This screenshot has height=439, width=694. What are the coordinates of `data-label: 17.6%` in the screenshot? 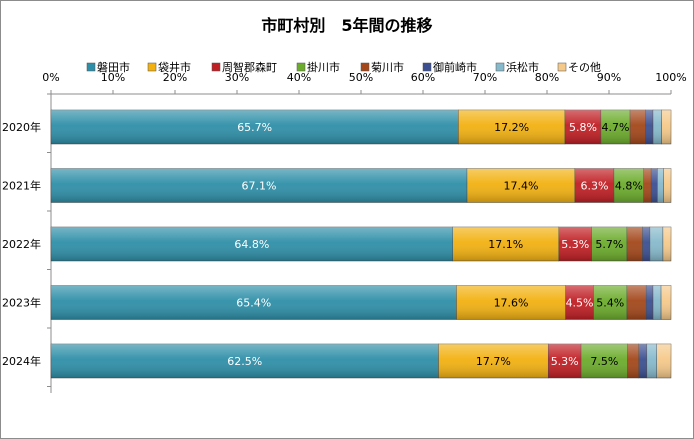 It's located at (511, 303).